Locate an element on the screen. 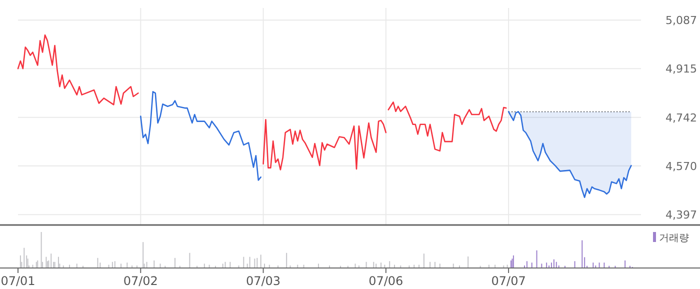 The image size is (700, 289). y-tick-label: 4,570 is located at coordinates (681, 166).